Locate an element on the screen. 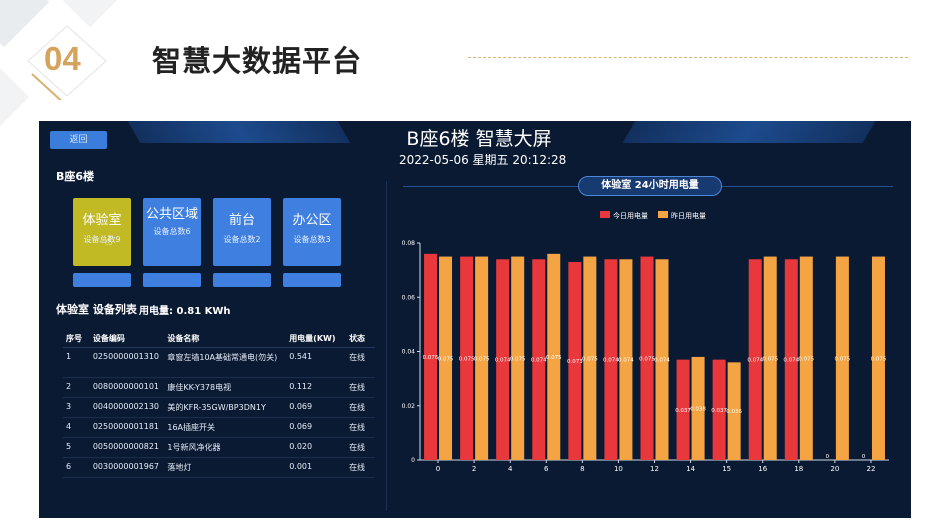 This screenshot has width=939, height=526. title-rule is located at coordinates (688, 57).